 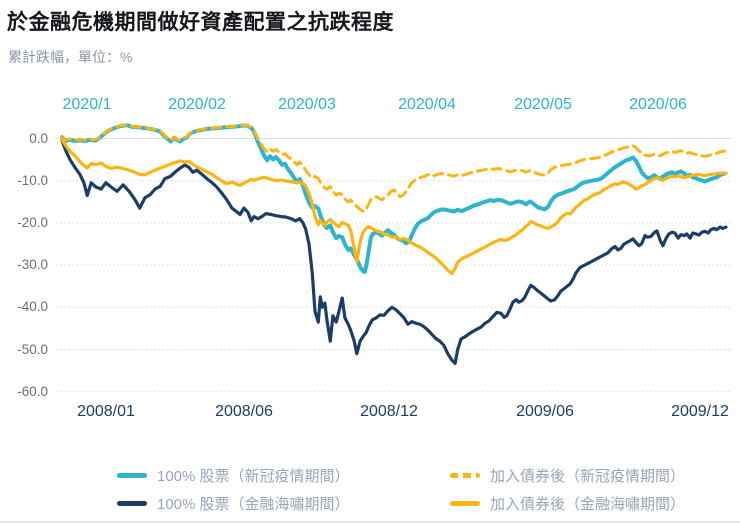 What do you see at coordinates (427, 104) in the screenshot?
I see `top-axis-tick: 2020/04` at bounding box center [427, 104].